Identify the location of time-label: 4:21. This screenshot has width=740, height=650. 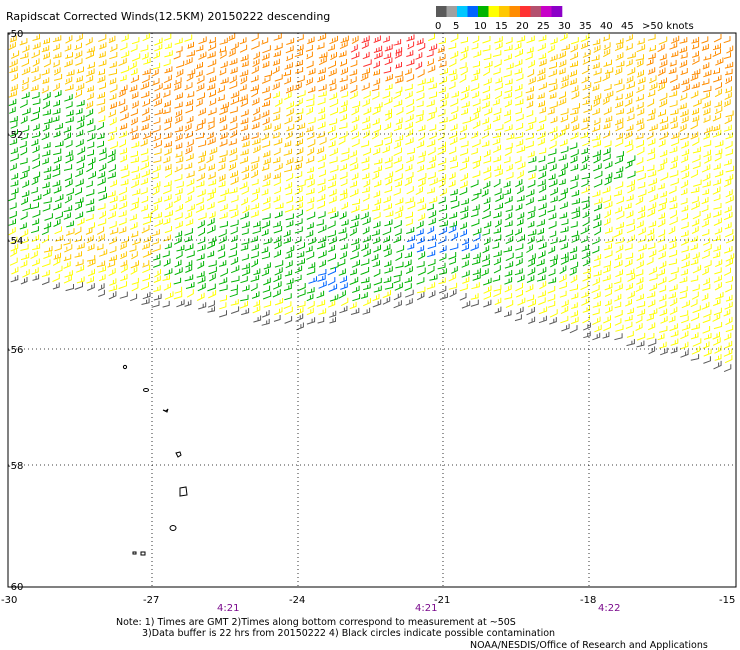
(426, 608).